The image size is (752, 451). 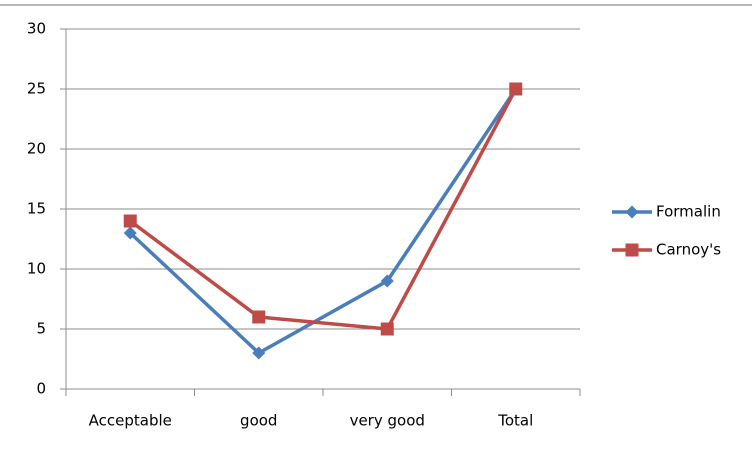 I want to click on y-tick-label: 25, so click(x=36, y=89).